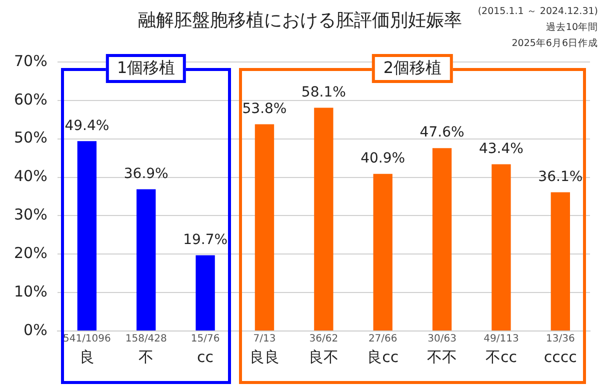 The image size is (600, 391). Describe the element at coordinates (571, 28) in the screenshot. I see `text: 過去10年間` at that location.